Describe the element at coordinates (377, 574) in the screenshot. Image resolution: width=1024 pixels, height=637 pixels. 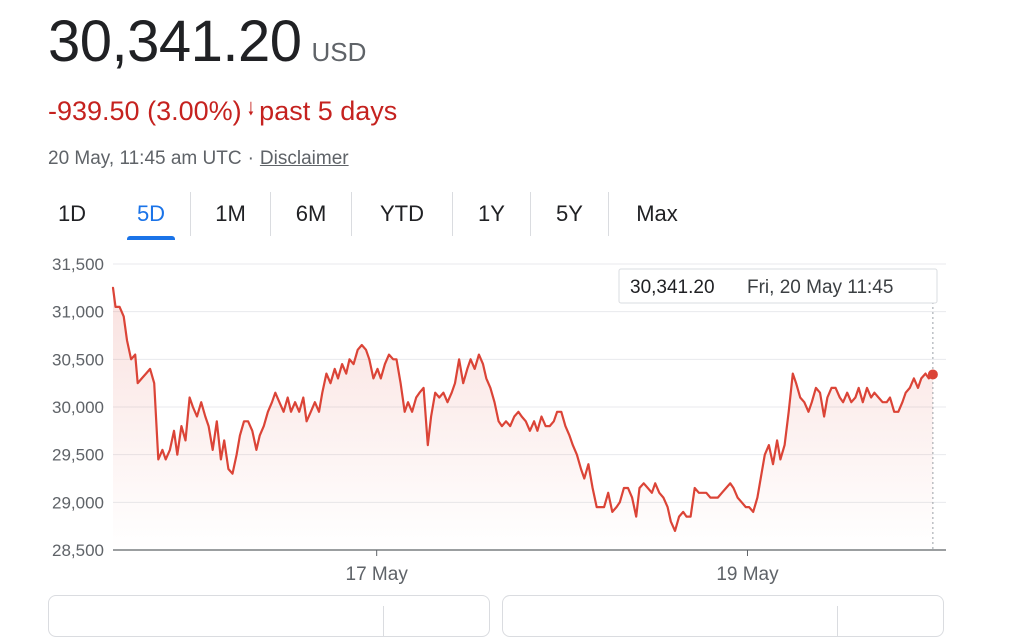
I see `x-tick-label: 17 May` at that location.